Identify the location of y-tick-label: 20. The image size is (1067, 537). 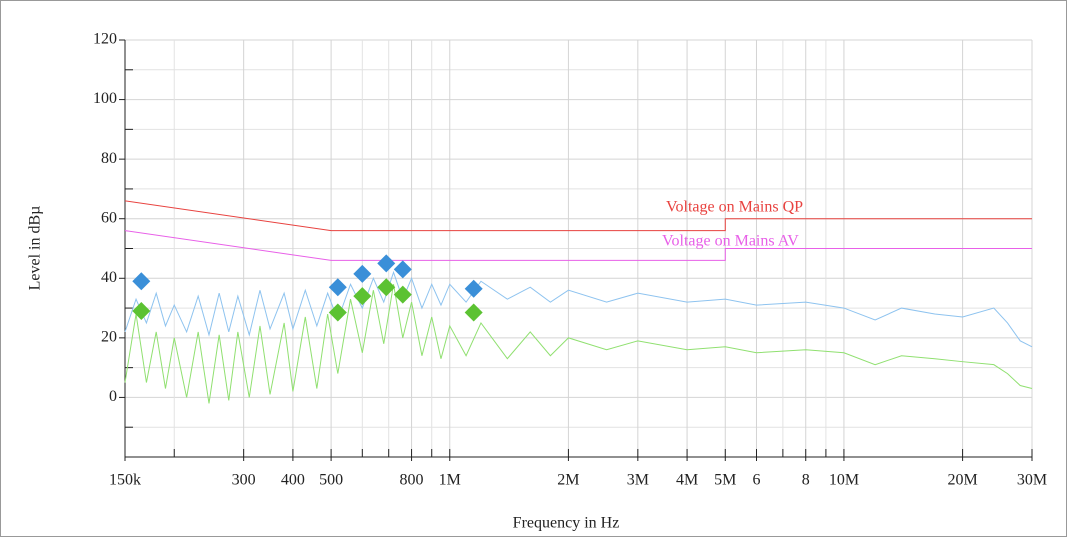
(109, 337).